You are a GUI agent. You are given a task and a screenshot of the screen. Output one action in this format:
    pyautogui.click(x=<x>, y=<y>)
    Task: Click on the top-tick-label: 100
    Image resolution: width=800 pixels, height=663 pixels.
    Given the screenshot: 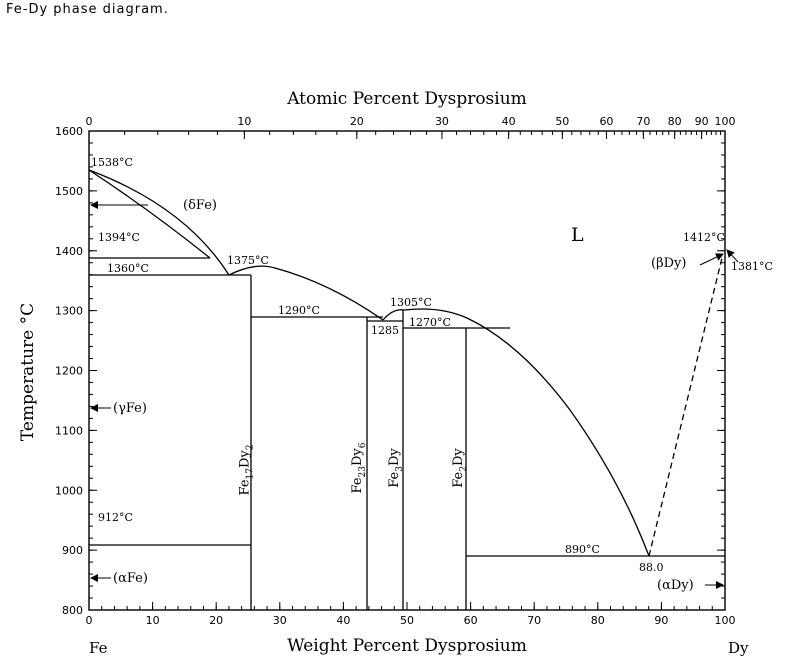 What is the action you would take?
    pyautogui.click(x=725, y=121)
    